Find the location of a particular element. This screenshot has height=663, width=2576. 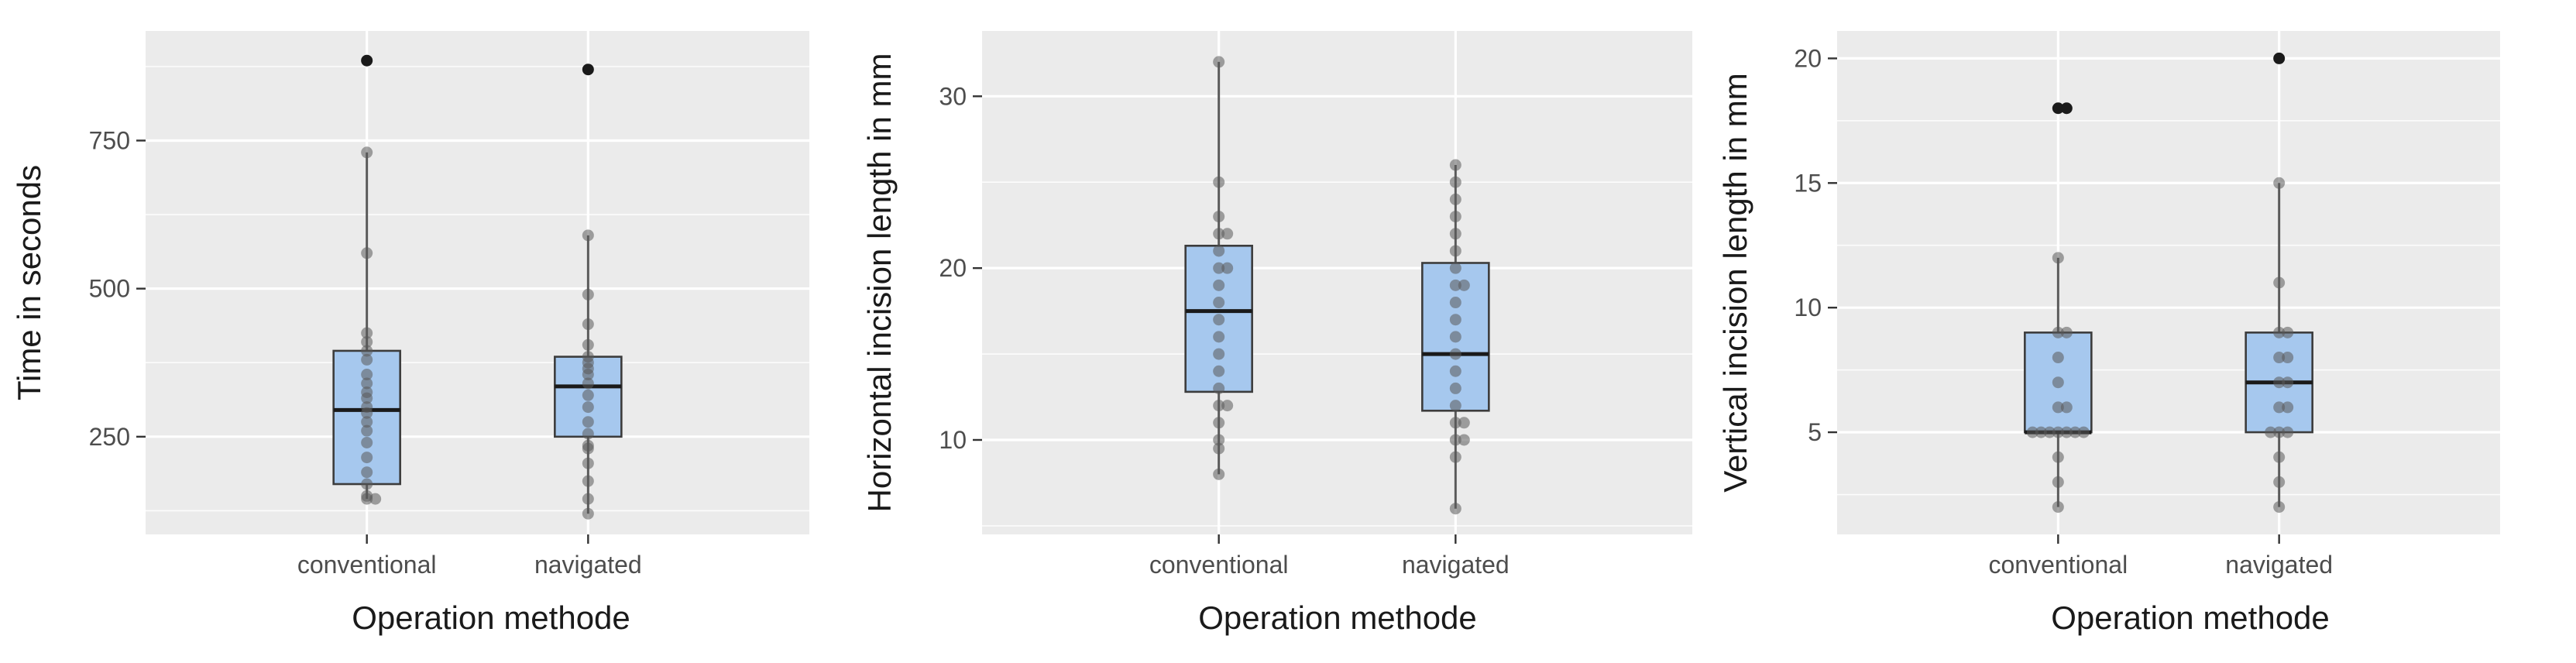

y-tick-label: 250 is located at coordinates (109, 437).